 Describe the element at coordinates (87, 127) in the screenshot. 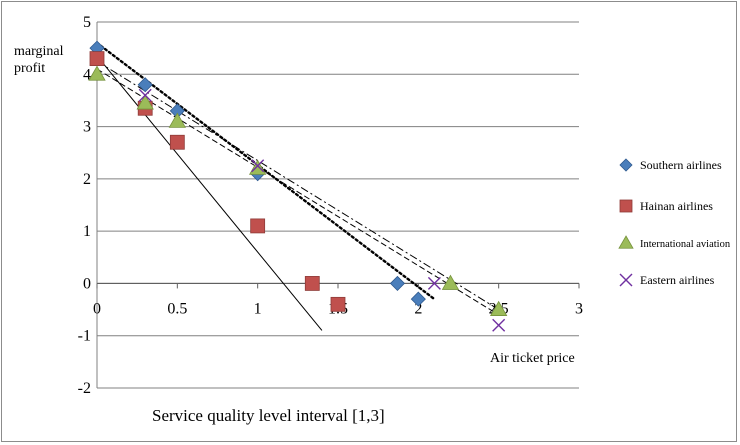

I see `y-tick-label: 3` at that location.